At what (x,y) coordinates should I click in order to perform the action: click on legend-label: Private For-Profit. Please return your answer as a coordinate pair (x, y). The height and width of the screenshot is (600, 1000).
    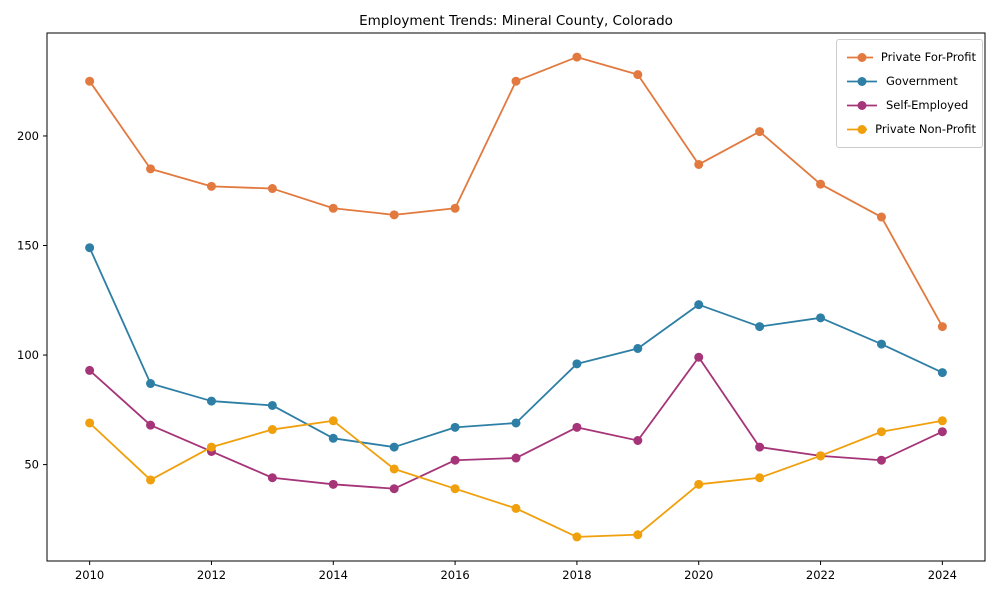
    Looking at the image, I should click on (928, 56).